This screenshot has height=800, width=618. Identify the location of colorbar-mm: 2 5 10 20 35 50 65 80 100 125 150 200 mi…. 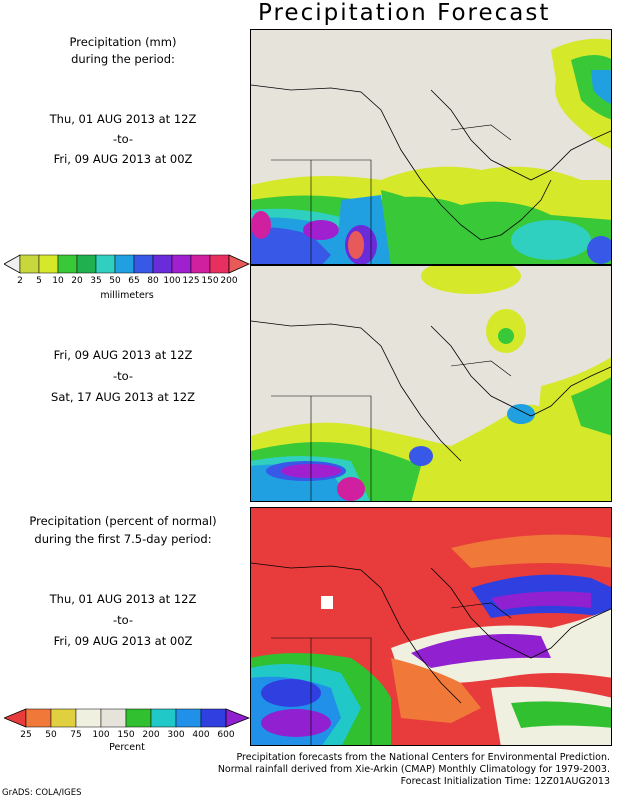
(127, 278).